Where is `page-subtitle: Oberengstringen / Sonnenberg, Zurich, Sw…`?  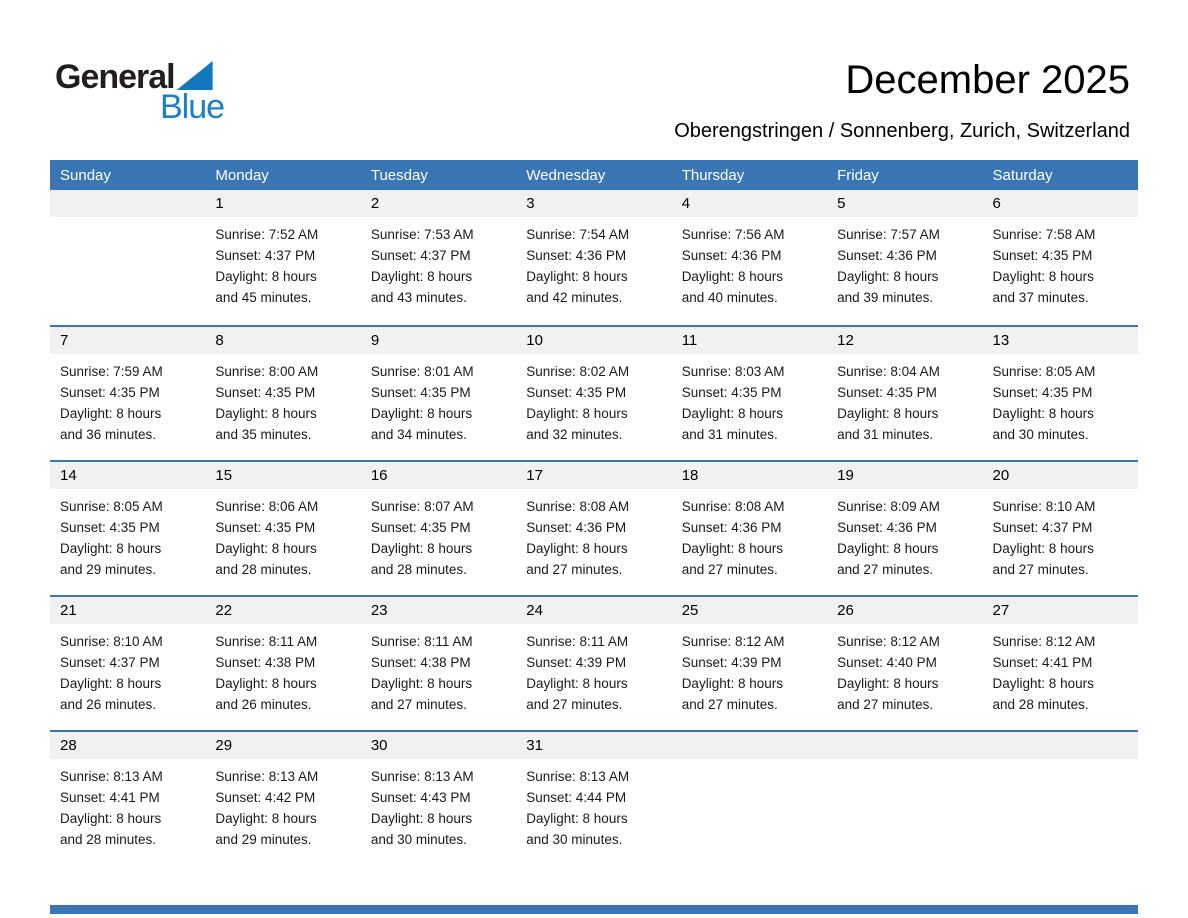
page-subtitle: Oberengstringen / Sonnenberg, Zurich, Sw… is located at coordinates (902, 131).